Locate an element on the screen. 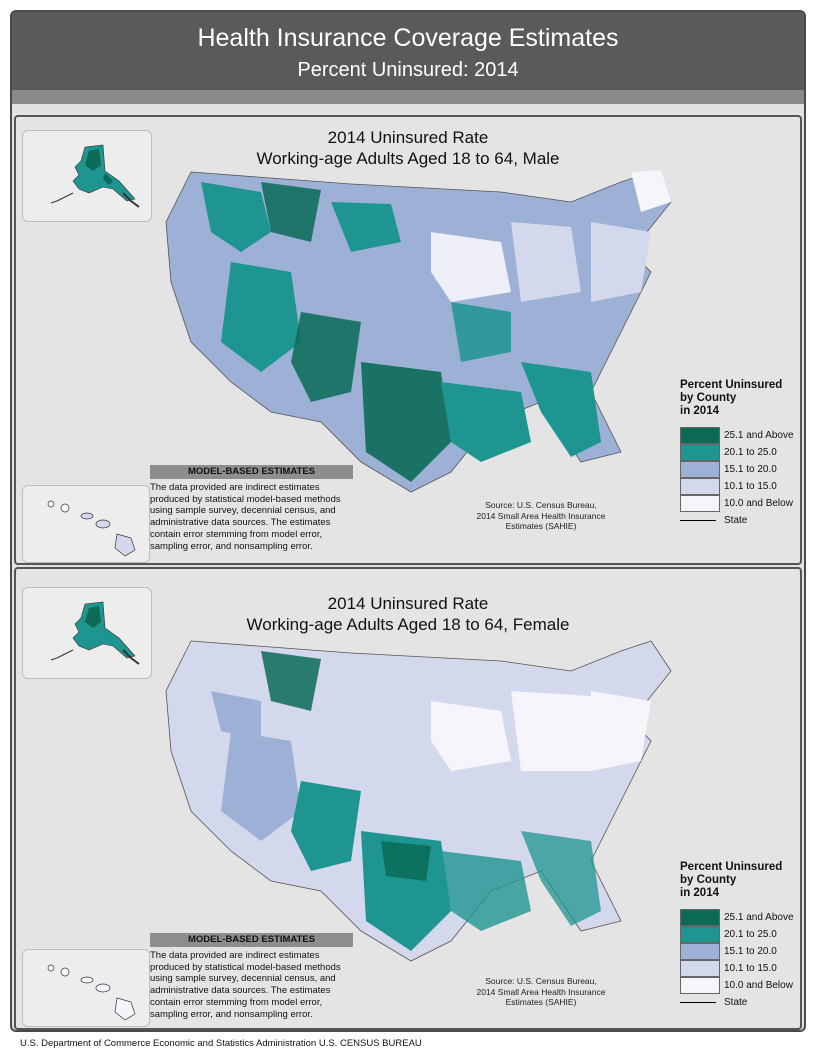  page-title: Health Insurance Coverage Estimates is located at coordinates (408, 38).